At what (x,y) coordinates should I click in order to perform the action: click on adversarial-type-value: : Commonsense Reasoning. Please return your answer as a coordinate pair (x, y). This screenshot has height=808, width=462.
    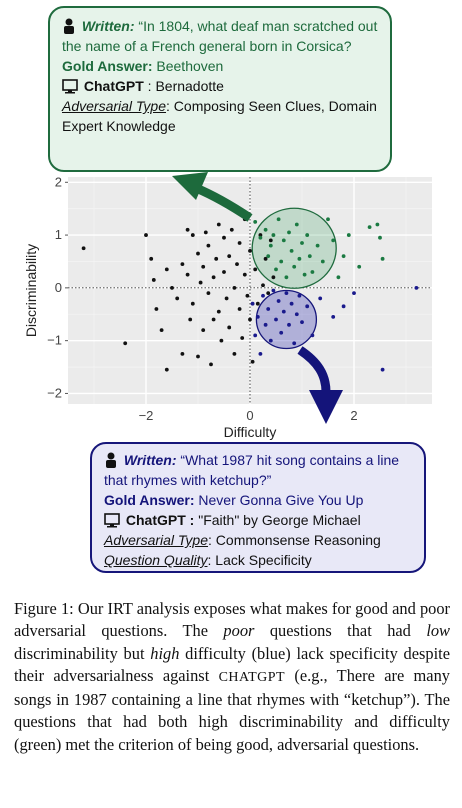
    Looking at the image, I should click on (294, 540).